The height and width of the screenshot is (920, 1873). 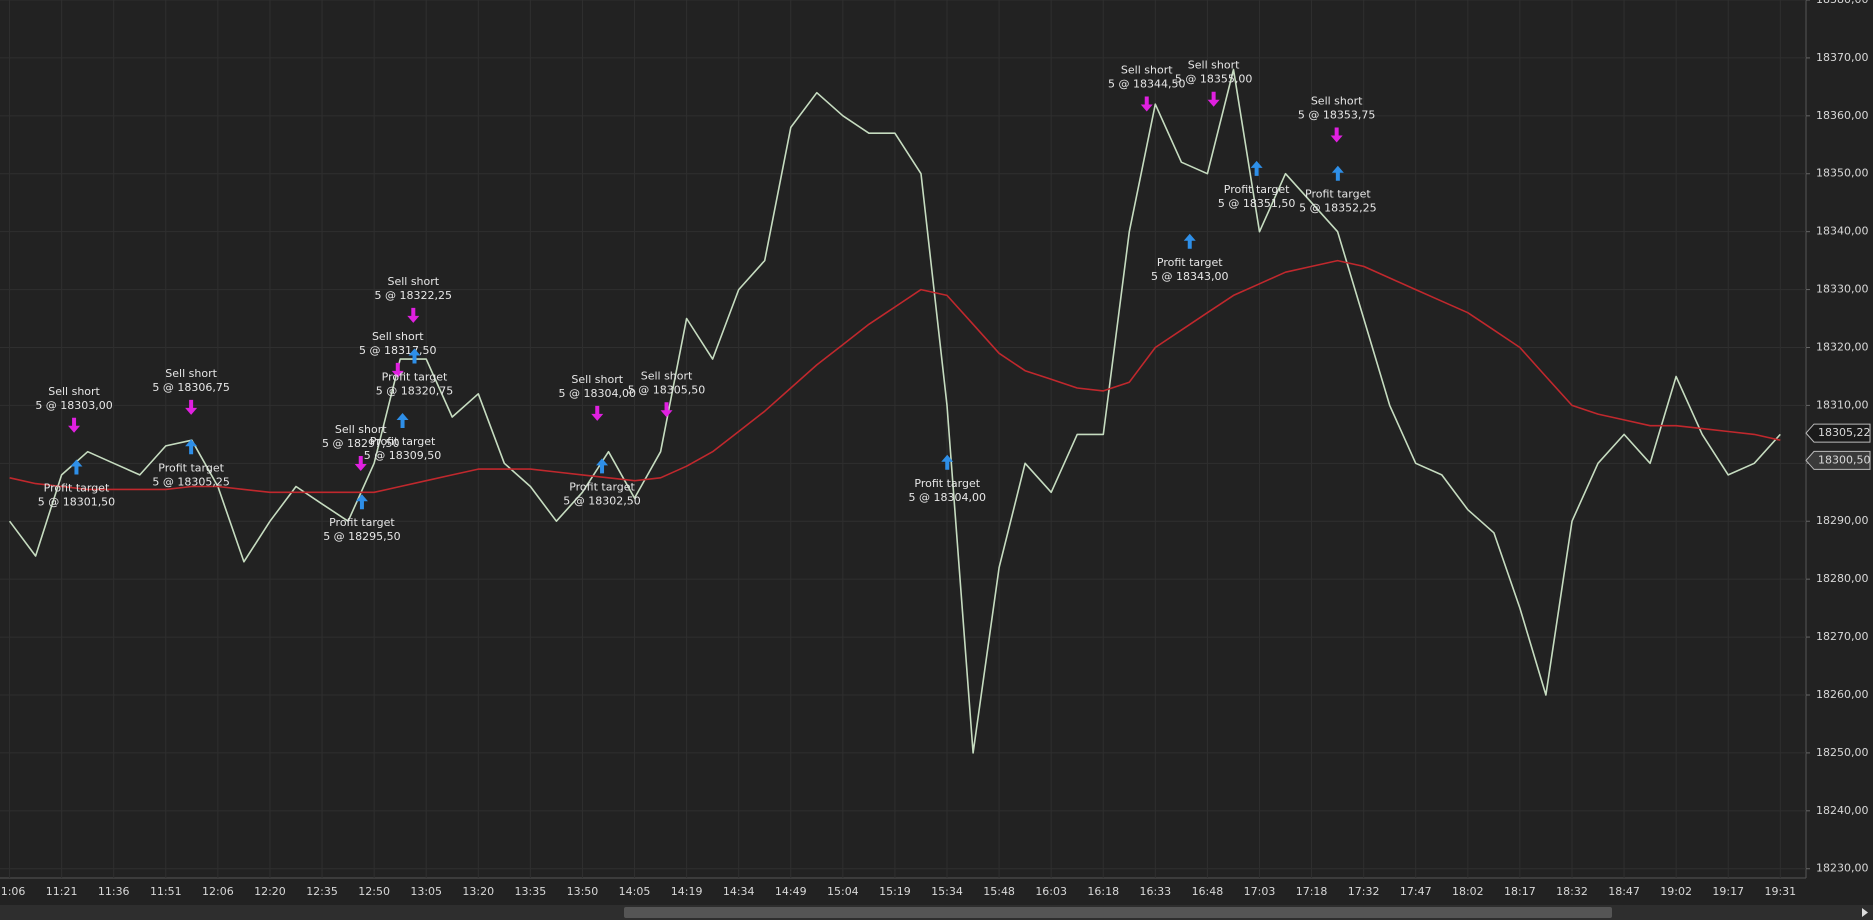 I want to click on annotation-detail: 5 @ 18303,00, so click(x=73, y=405).